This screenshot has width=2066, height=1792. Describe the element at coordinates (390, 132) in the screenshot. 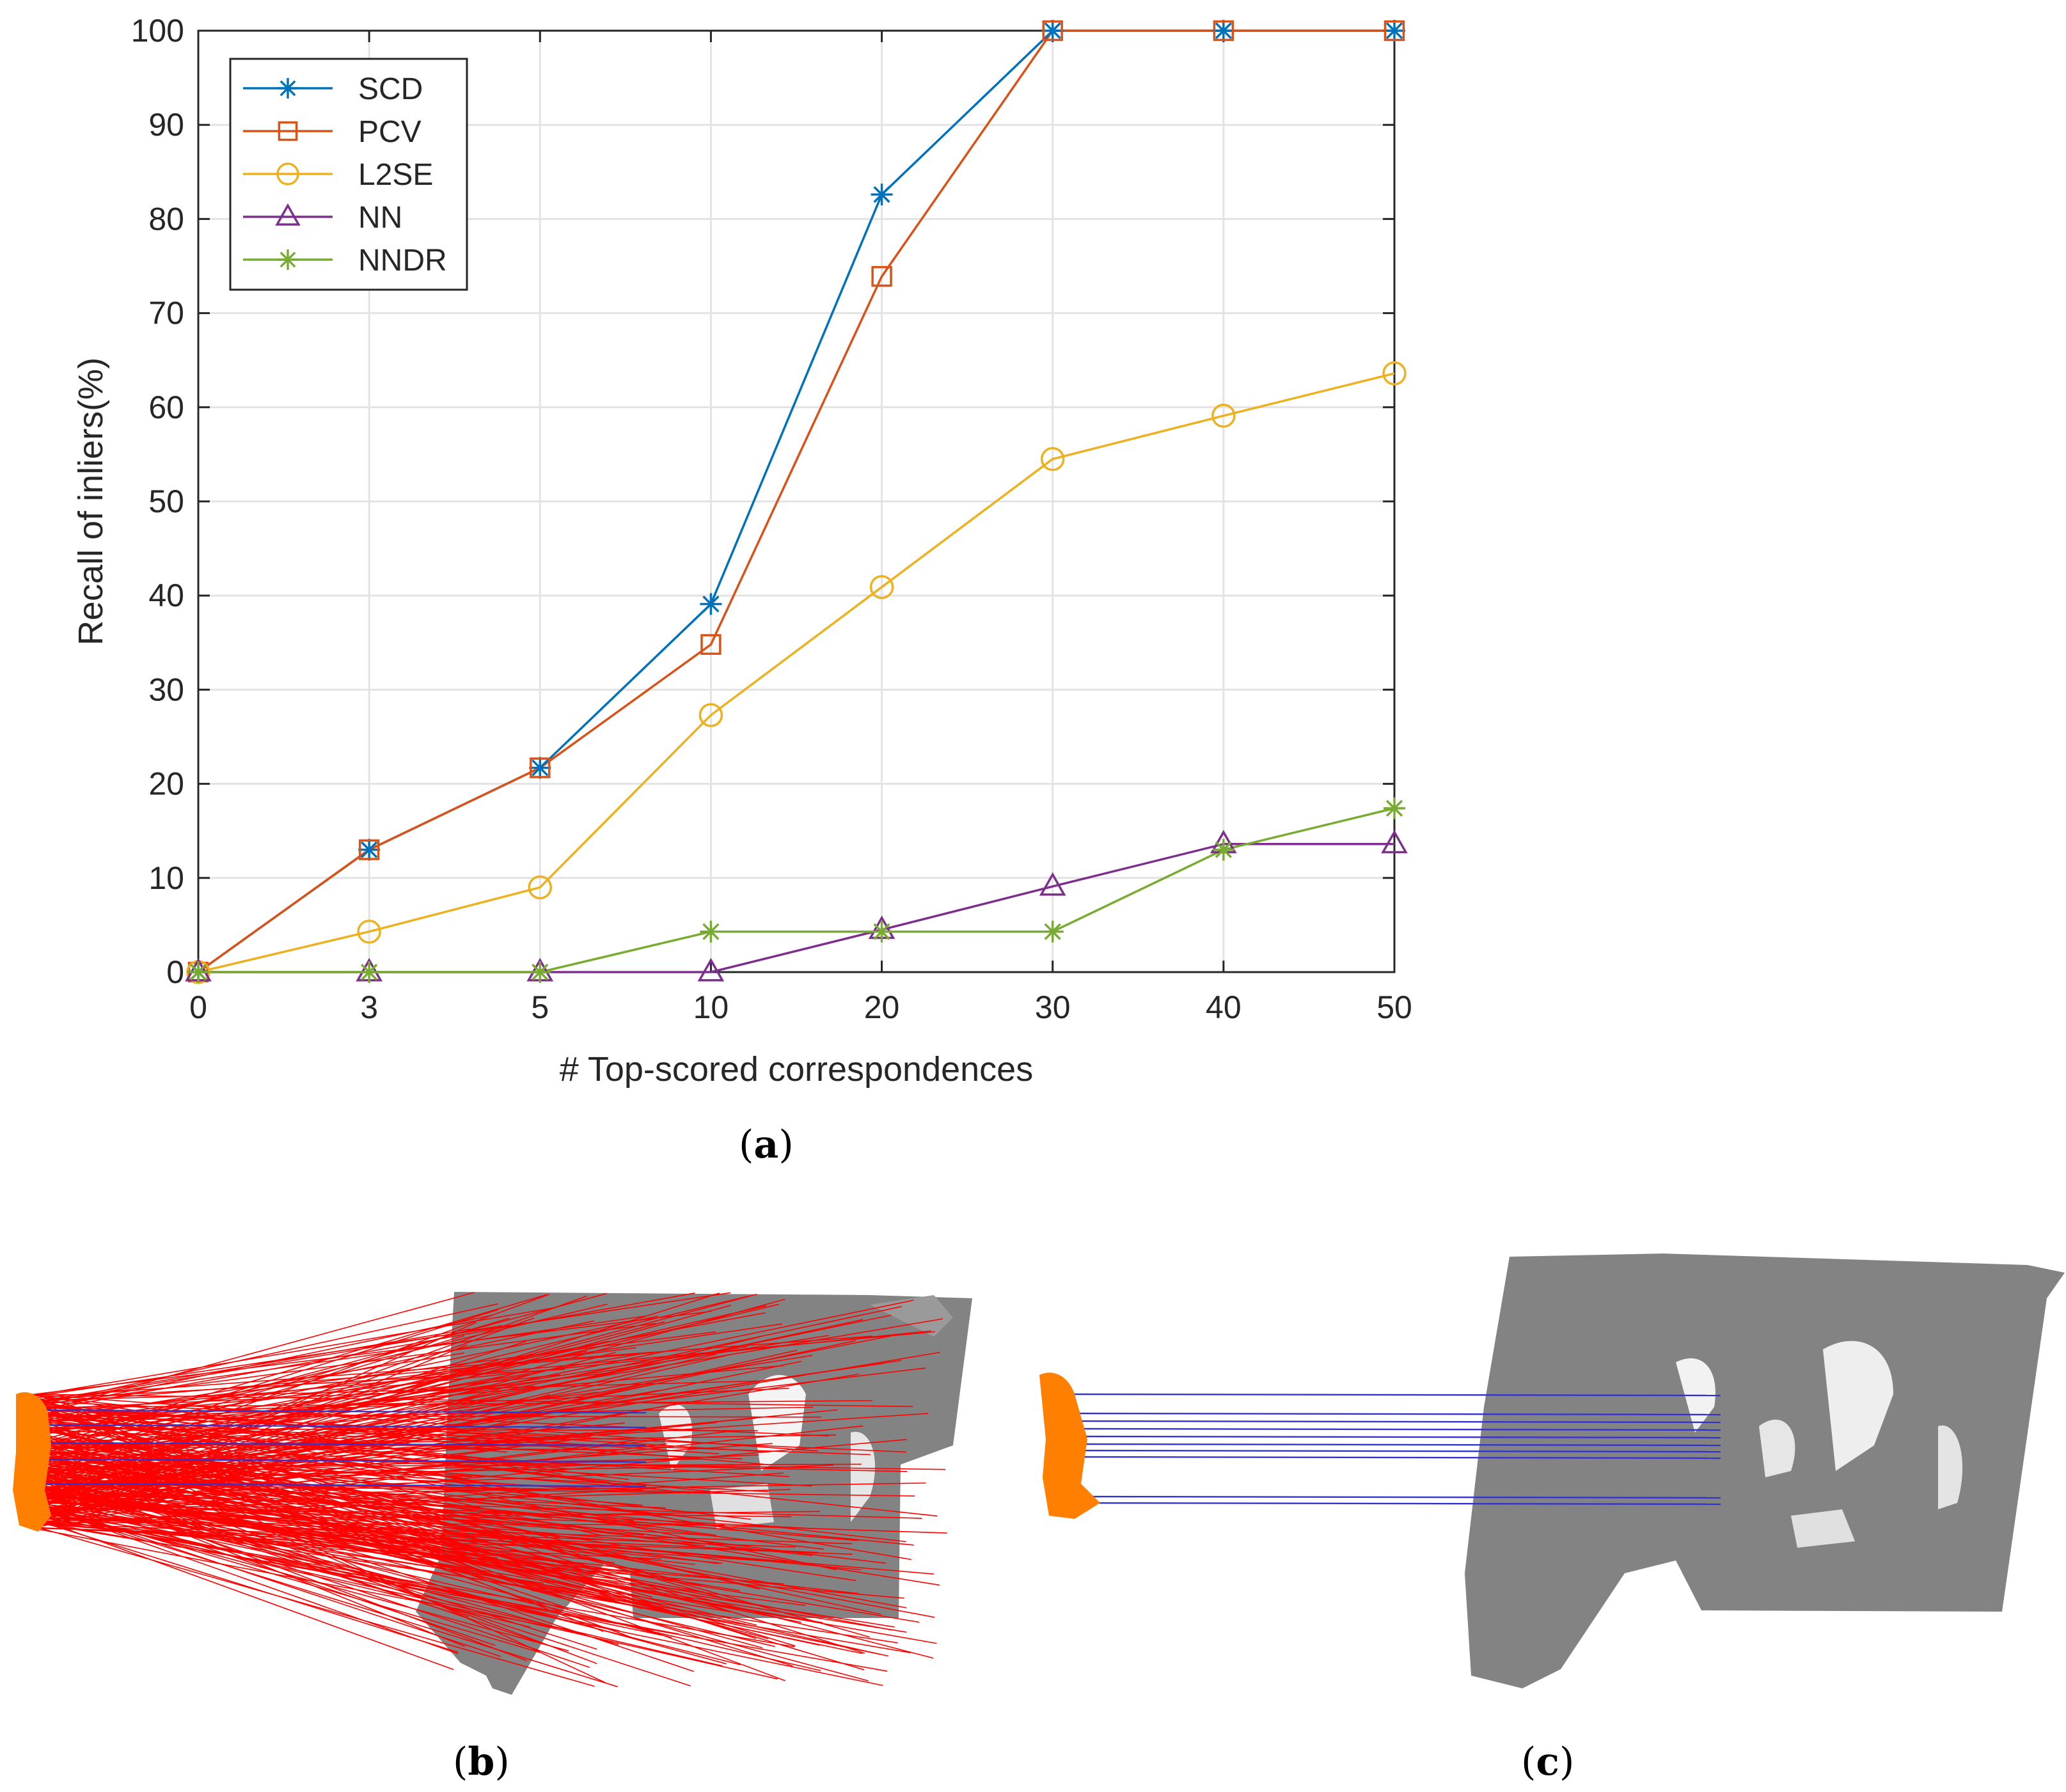

I see `legend-label-pcv: PCV` at that location.